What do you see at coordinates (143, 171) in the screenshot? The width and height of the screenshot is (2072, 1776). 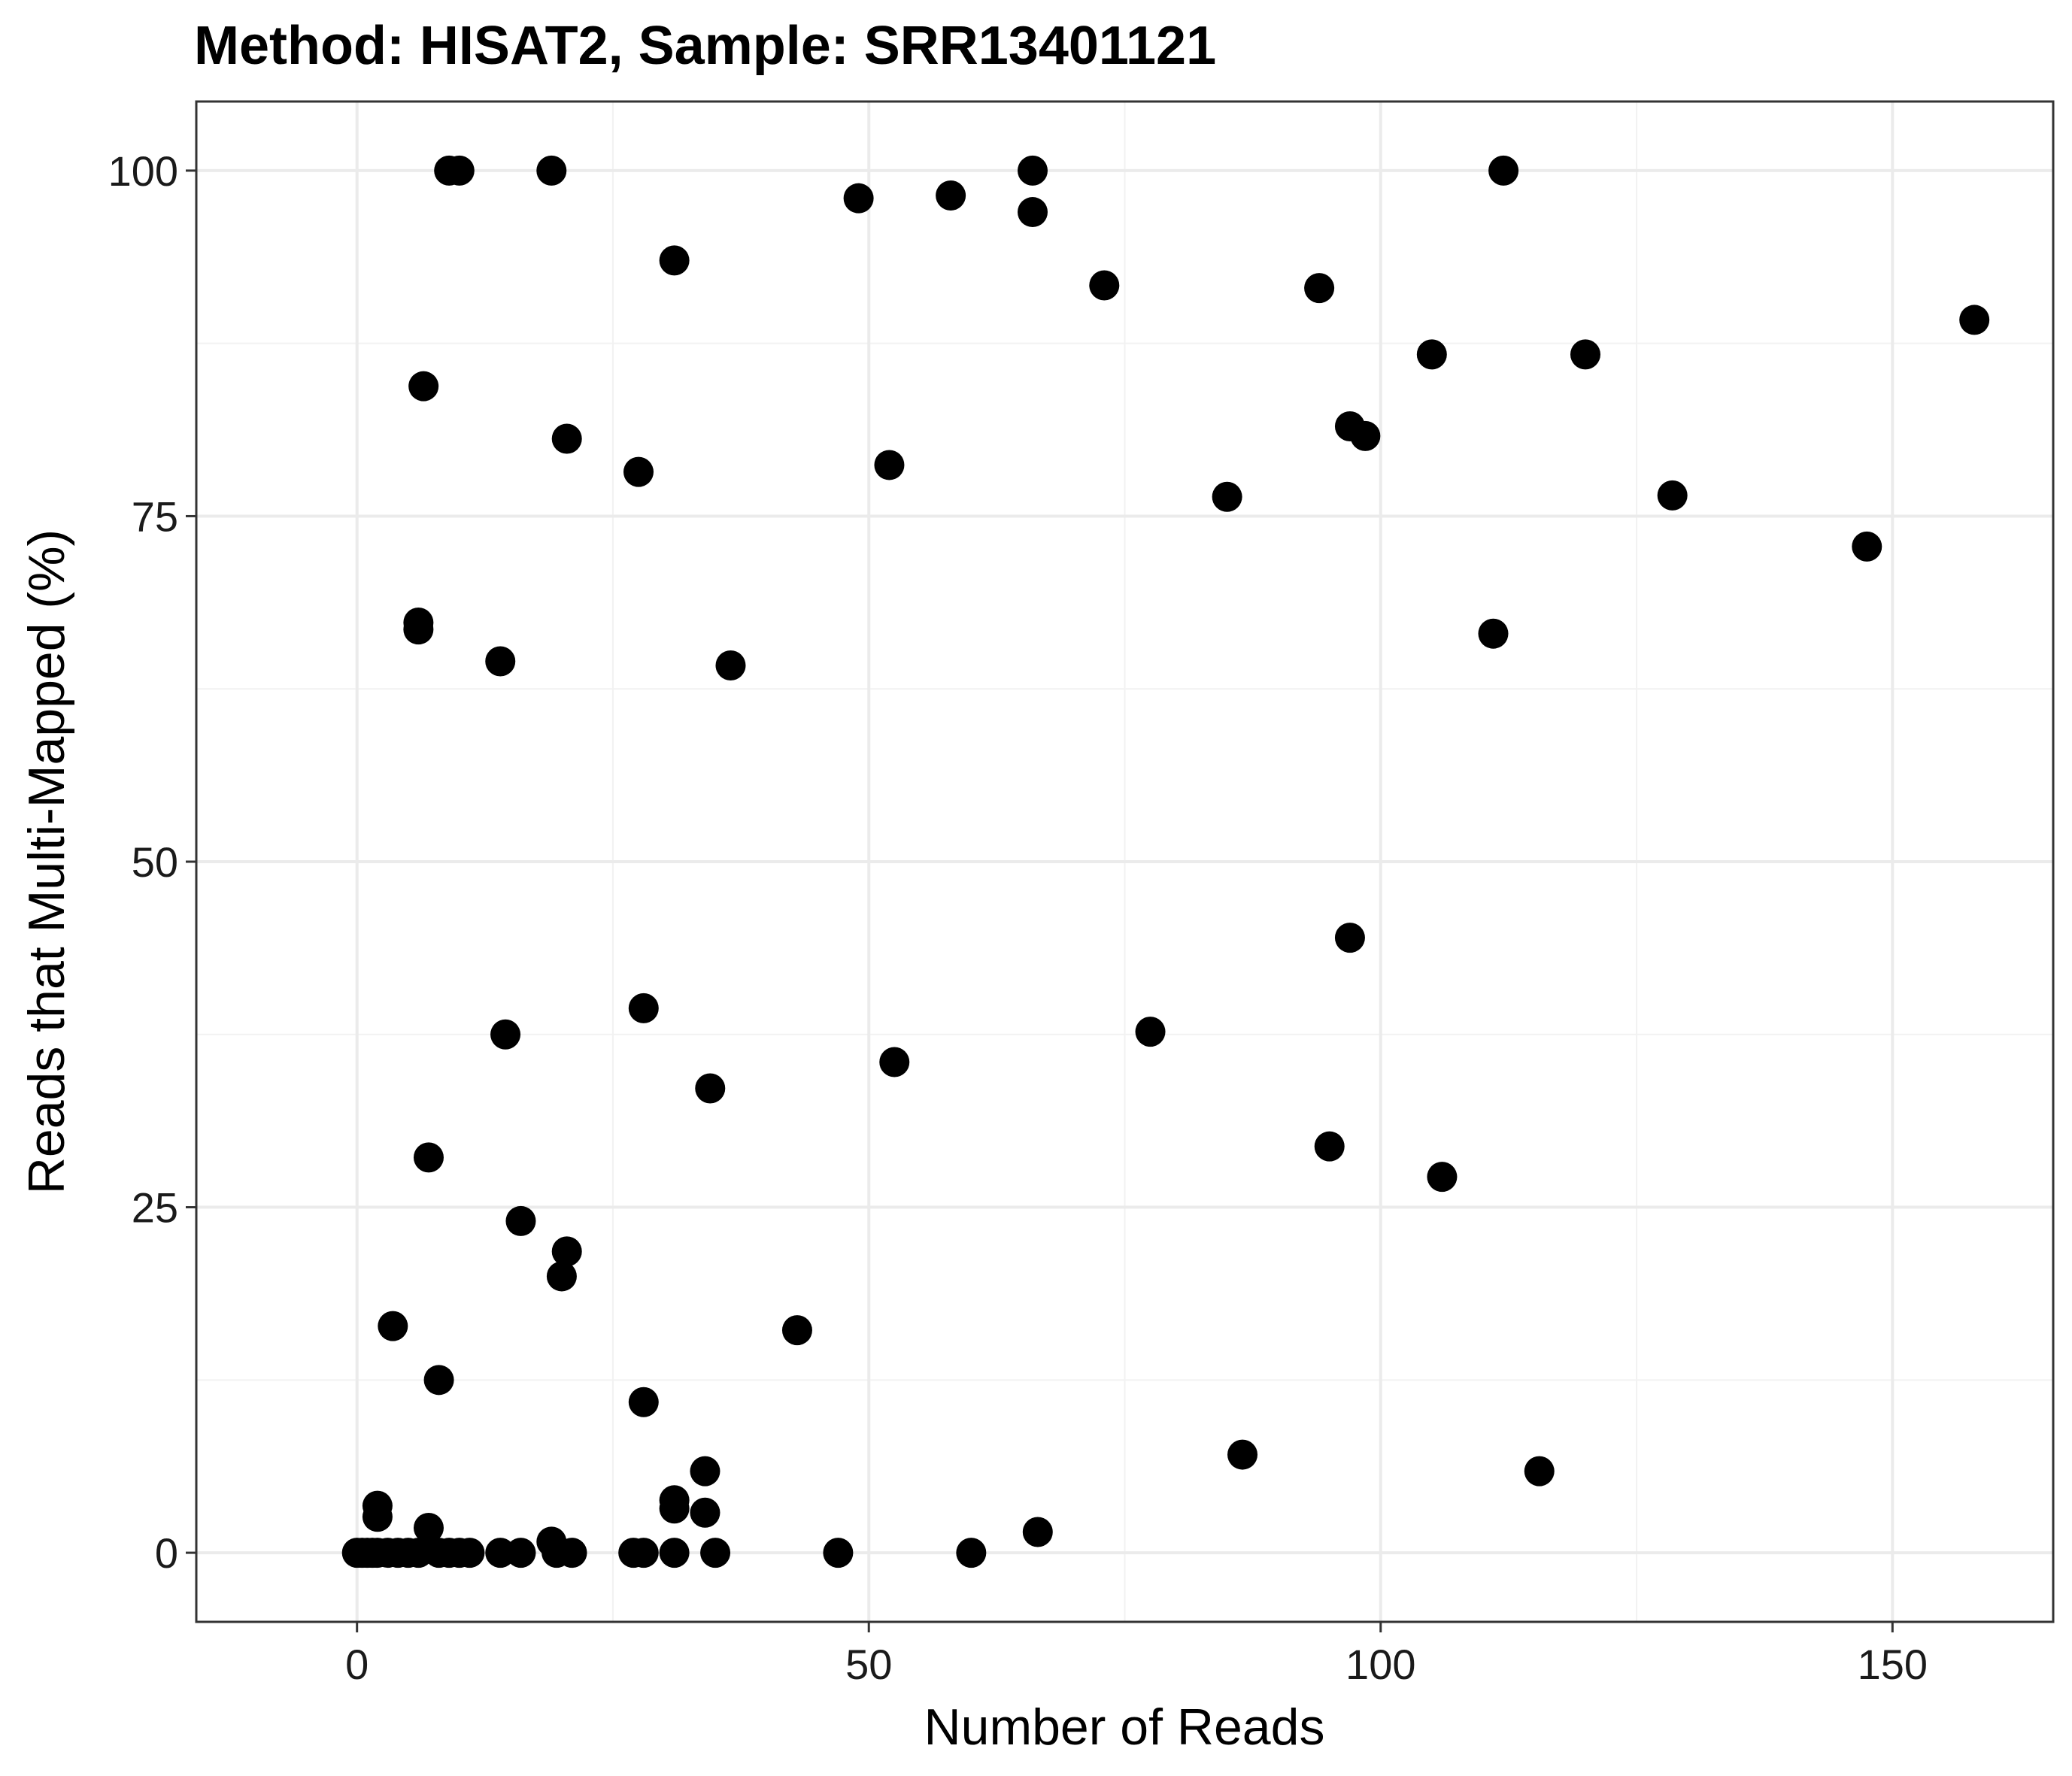 I see `y-tick-label: 100` at bounding box center [143, 171].